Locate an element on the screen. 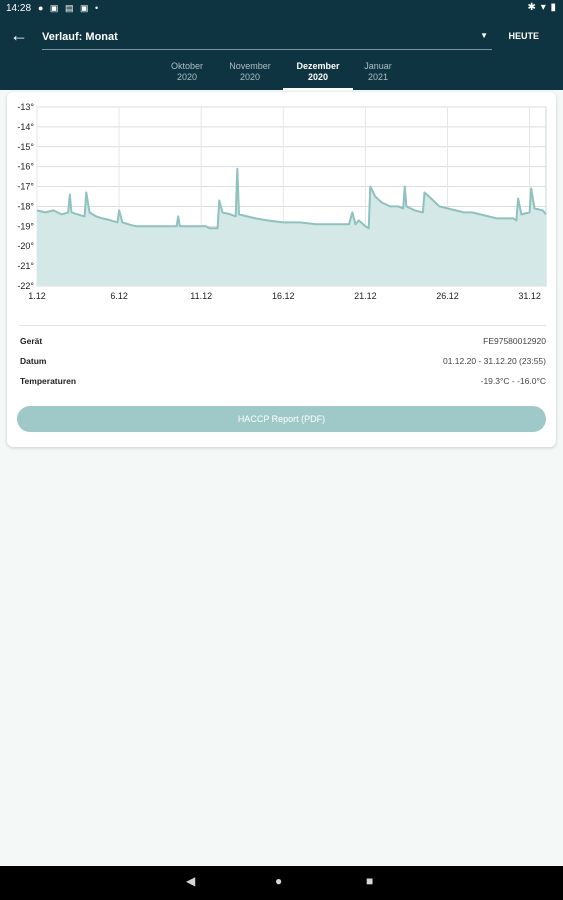 This screenshot has width=563, height=900. y-tick-label: -16° is located at coordinates (25, 167).